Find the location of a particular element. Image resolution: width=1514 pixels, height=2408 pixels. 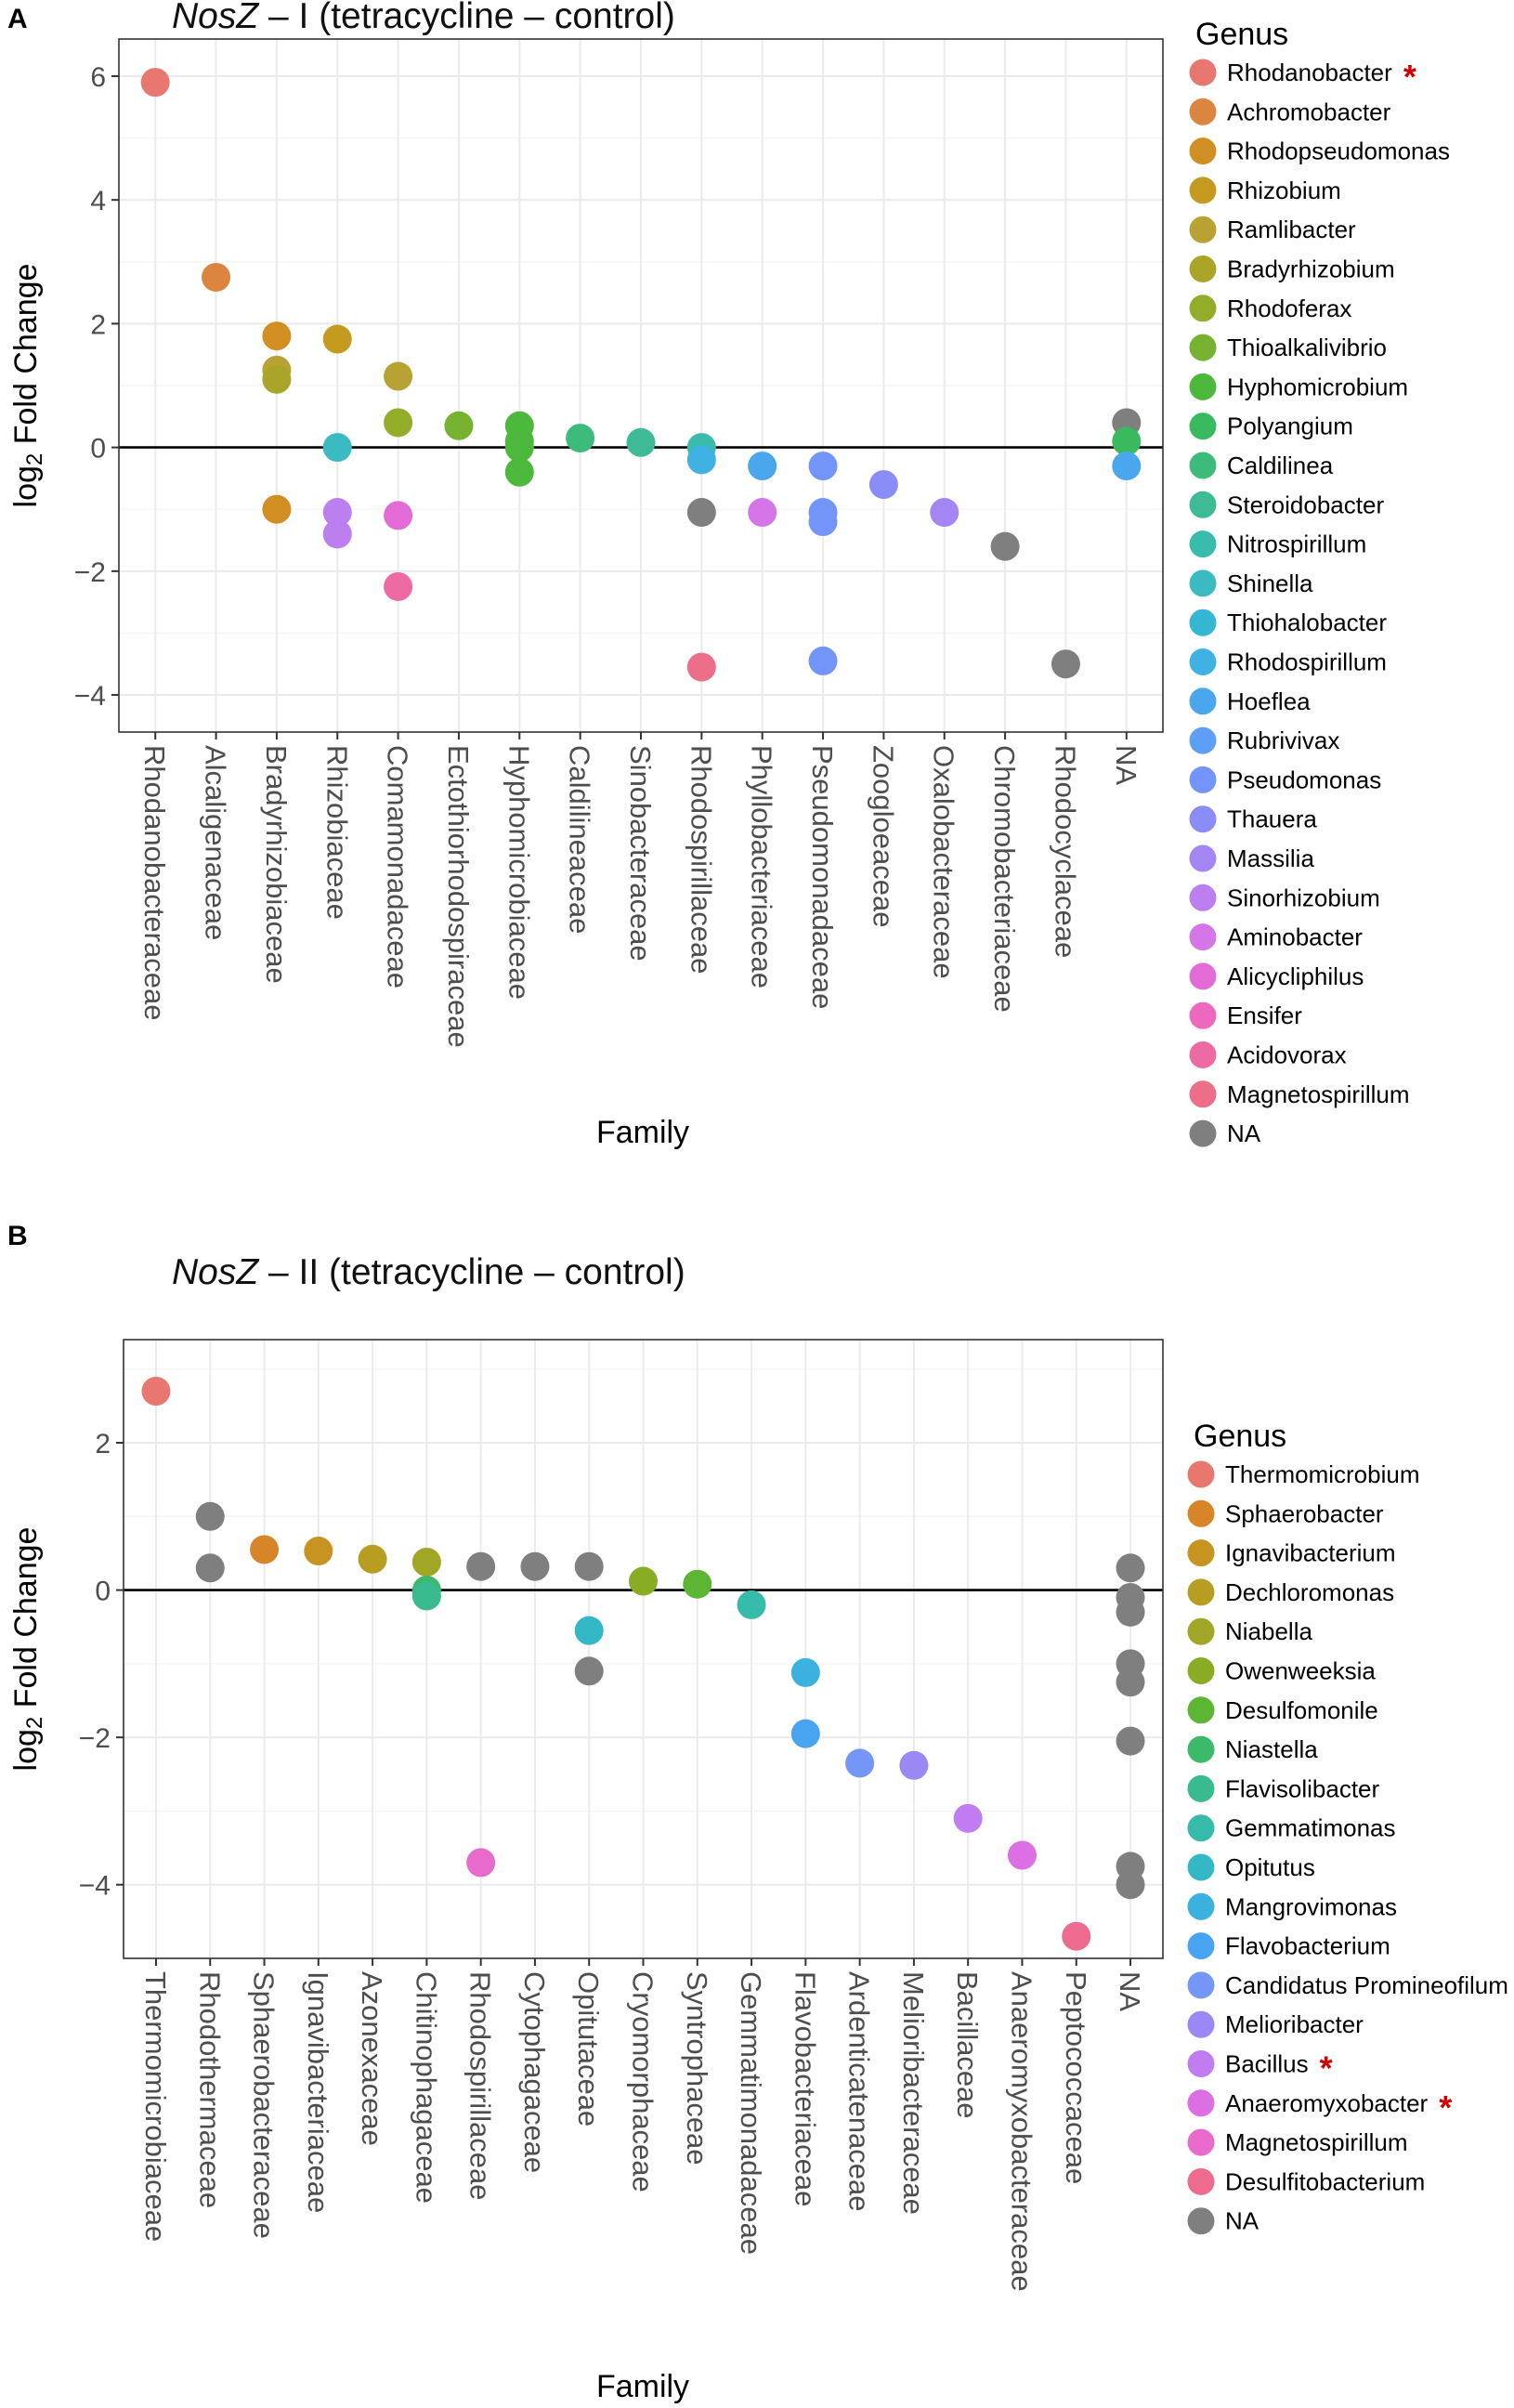

legend-label: Owenweeksia is located at coordinates (1300, 1671).